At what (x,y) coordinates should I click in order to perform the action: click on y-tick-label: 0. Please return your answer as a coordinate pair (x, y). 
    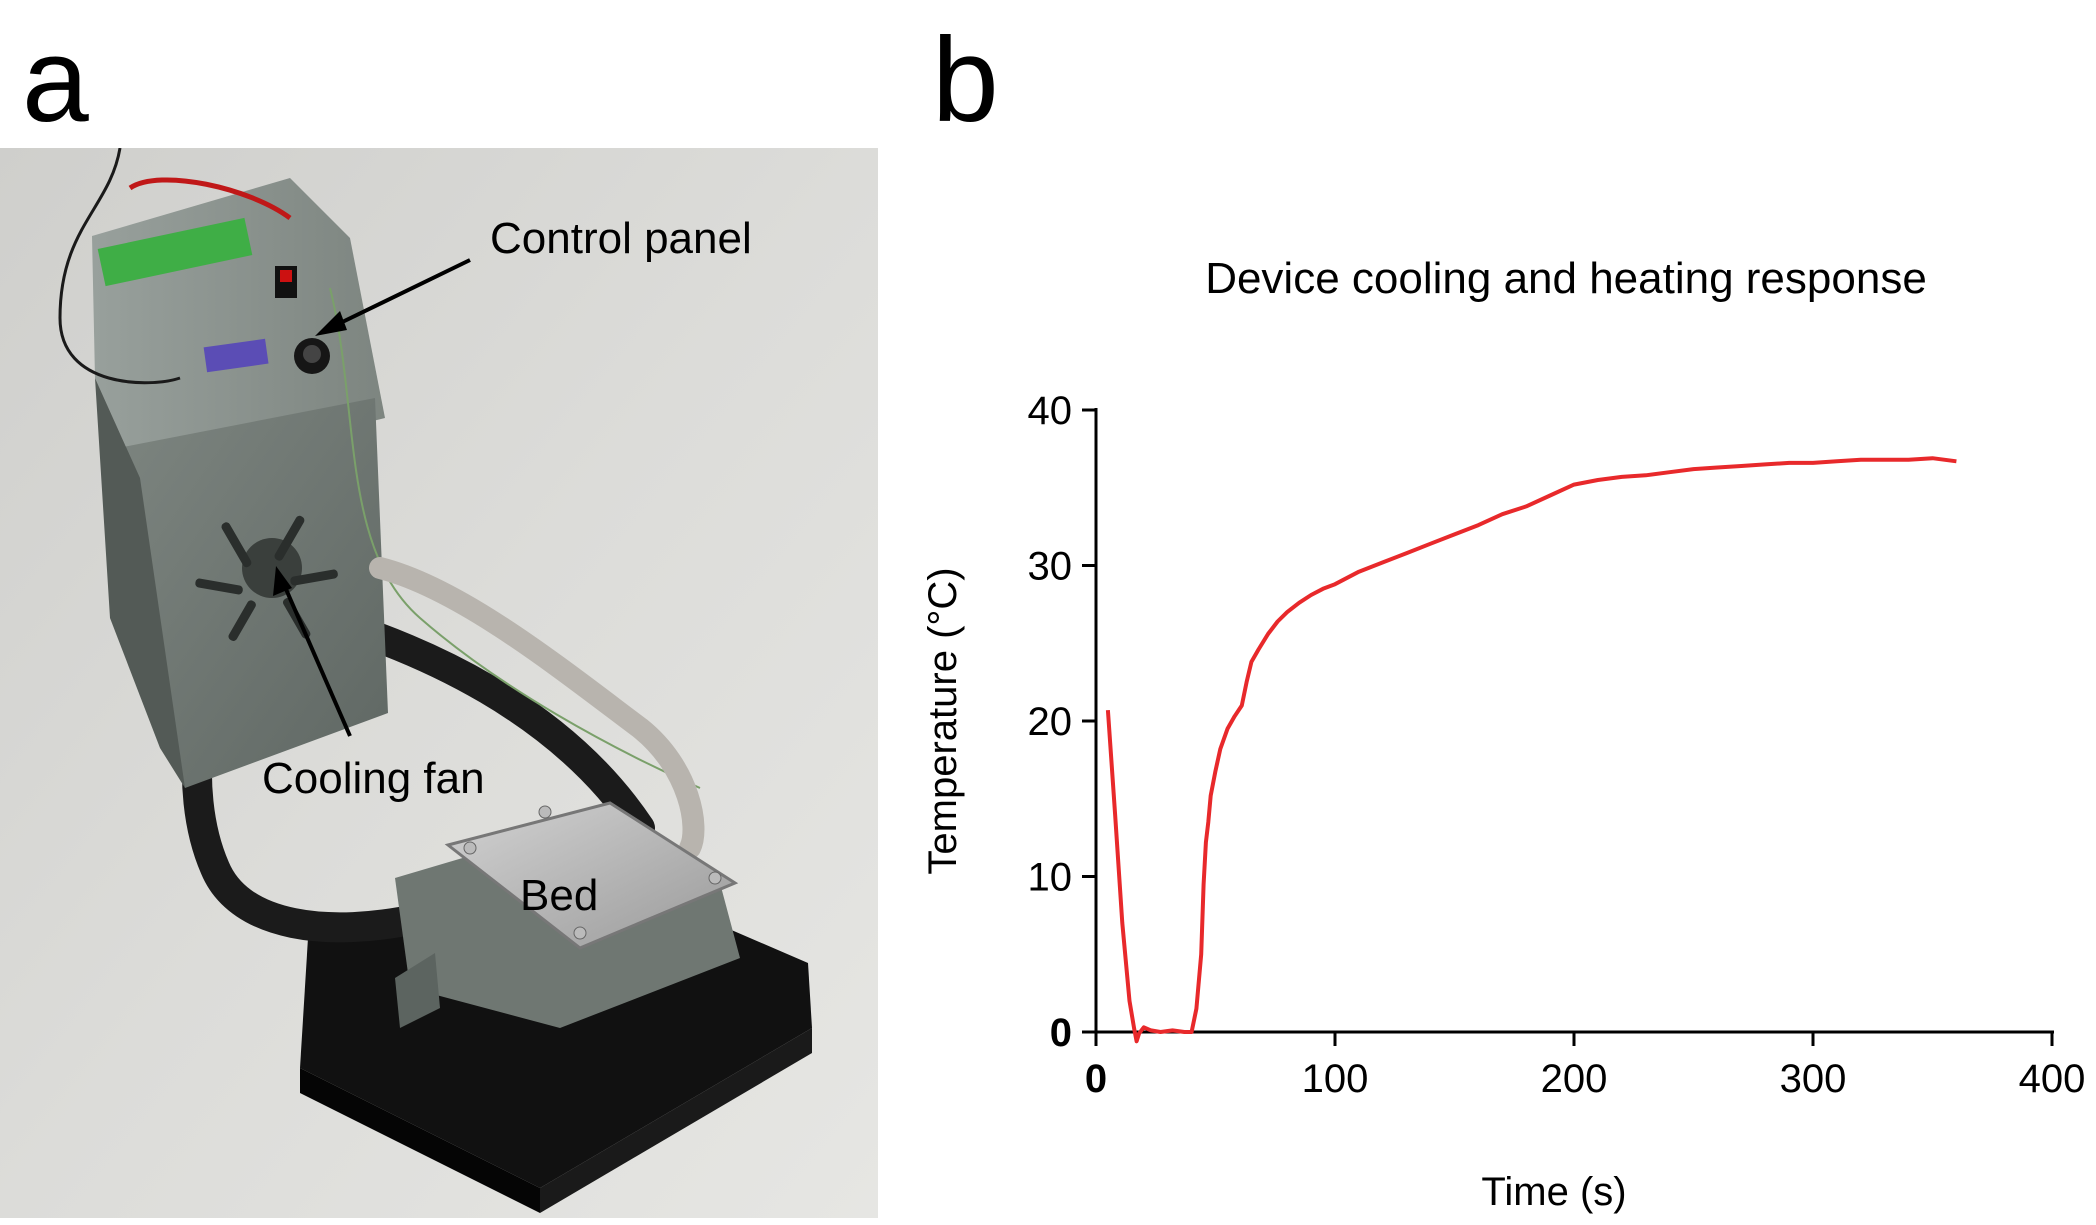
    Looking at the image, I should click on (1061, 1033).